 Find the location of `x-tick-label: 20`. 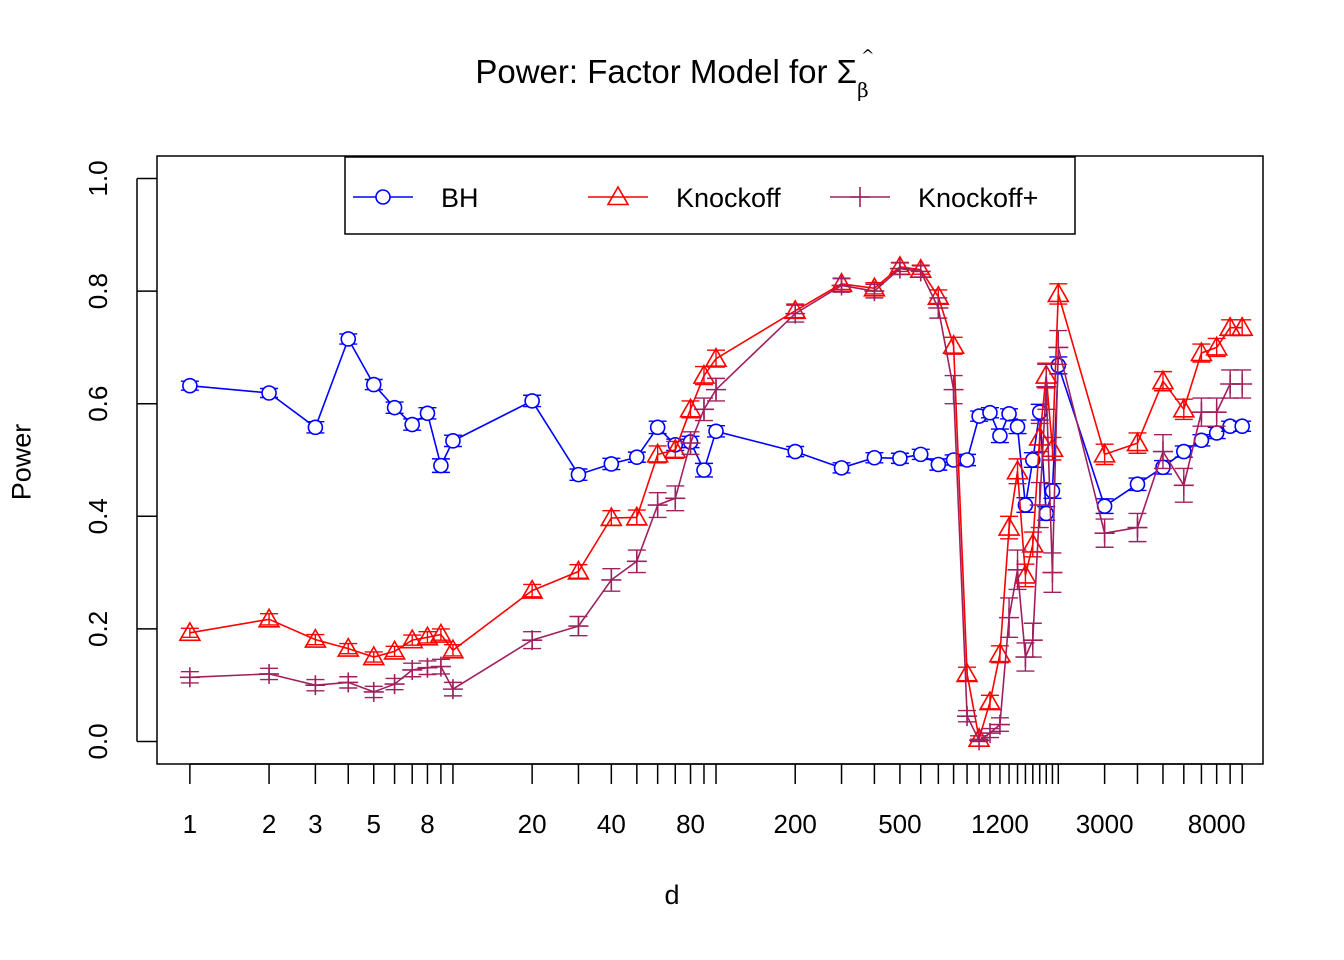

x-tick-label: 20 is located at coordinates (532, 824).